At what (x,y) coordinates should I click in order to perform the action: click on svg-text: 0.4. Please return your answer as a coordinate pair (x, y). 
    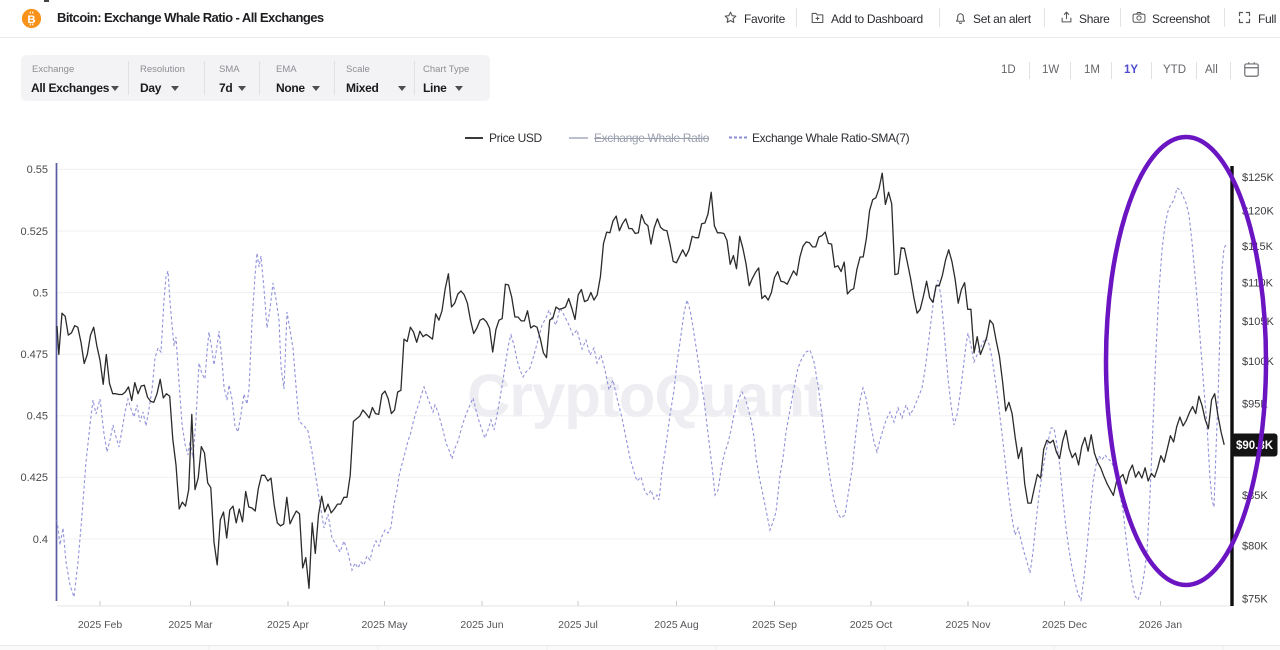
    Looking at the image, I should click on (40, 540).